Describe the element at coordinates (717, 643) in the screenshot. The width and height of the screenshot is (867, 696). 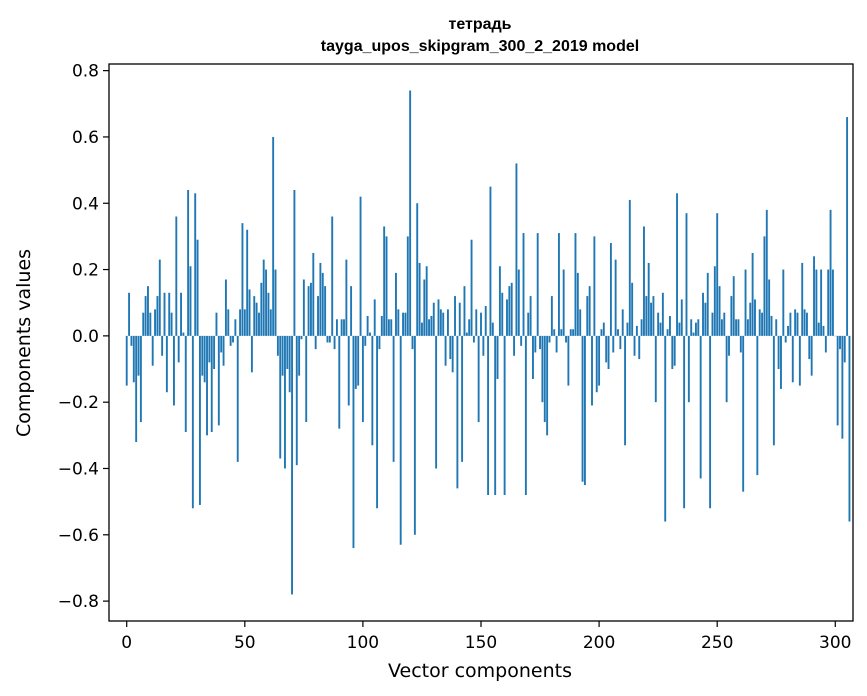
I see `x-tick-label: 250` at that location.